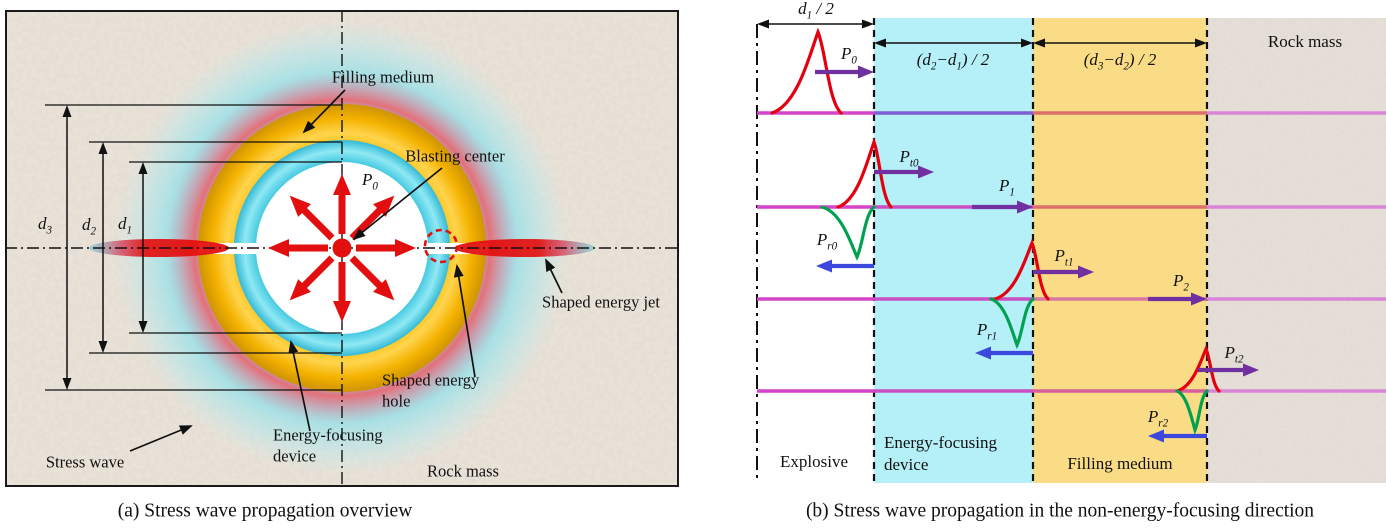 Image resolution: width=1386 pixels, height=528 pixels. I want to click on label-pr1: Pr1, so click(987, 331).